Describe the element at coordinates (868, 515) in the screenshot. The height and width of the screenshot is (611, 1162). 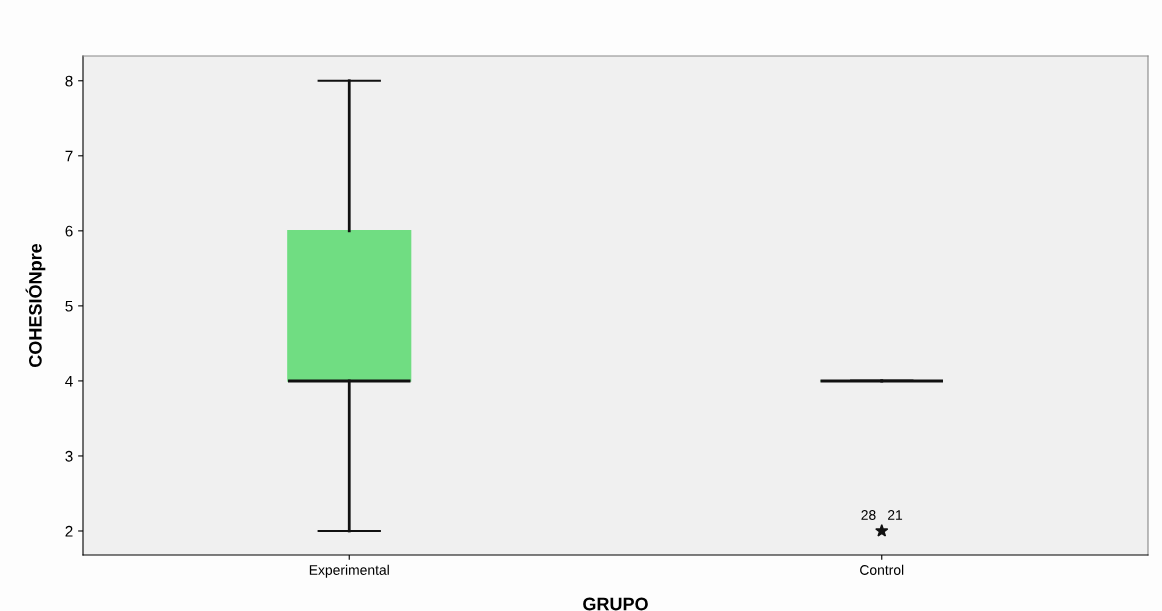
I see `annotation: 28` at that location.